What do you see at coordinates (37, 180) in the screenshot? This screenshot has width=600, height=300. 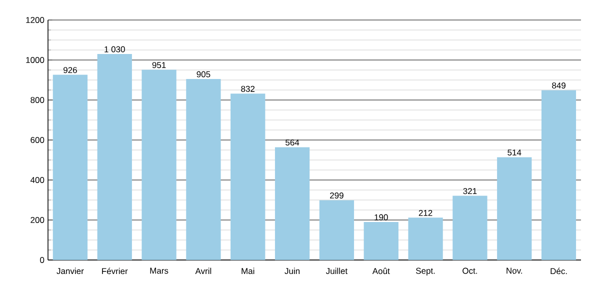 I see `y-tick-label: 400` at bounding box center [37, 180].